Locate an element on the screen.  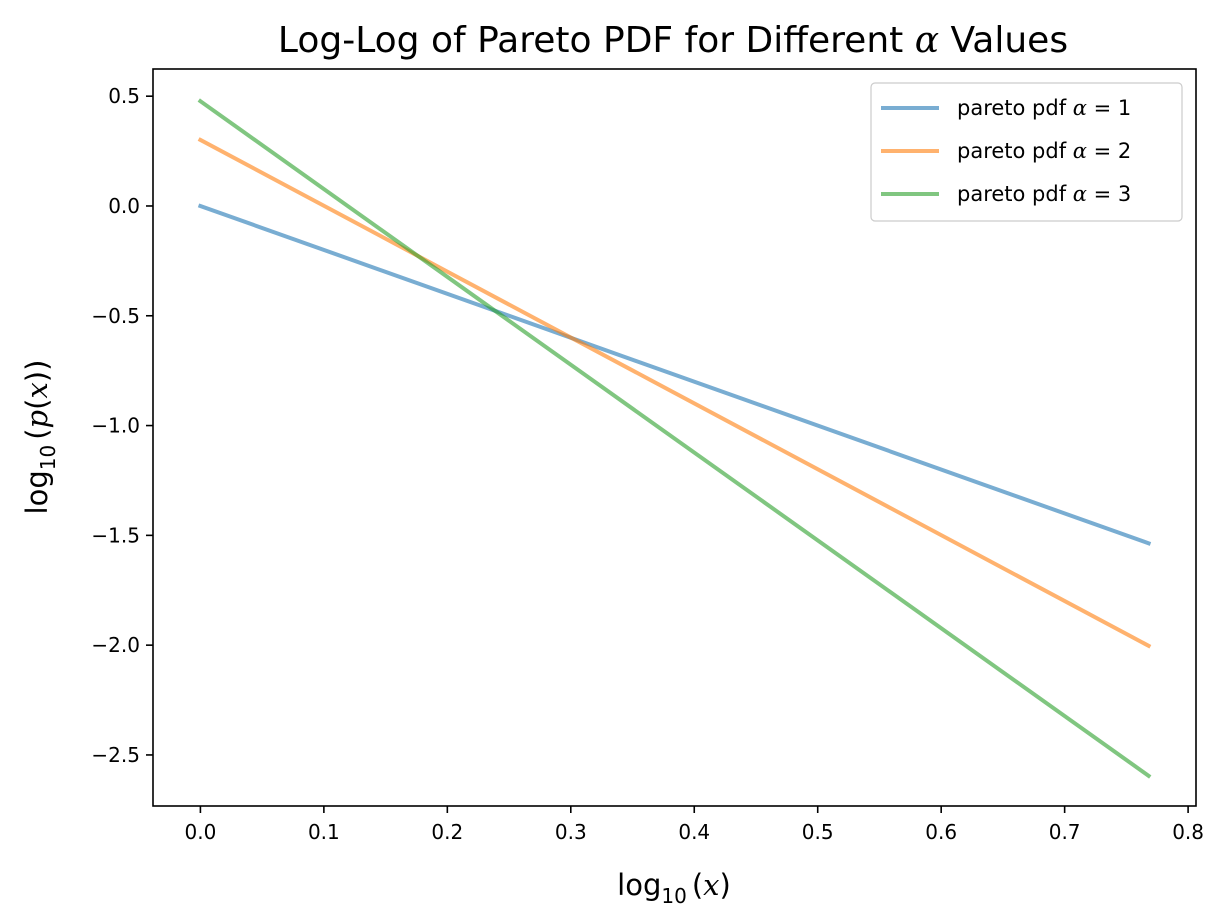
chart-title-tail: Values is located at coordinates (1003, 40).